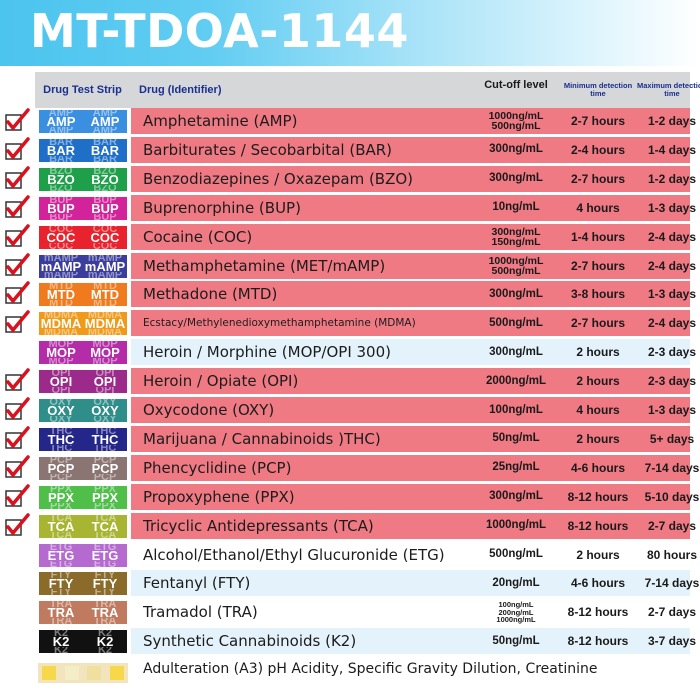 The width and height of the screenshot is (700, 700). Describe the element at coordinates (198, 236) in the screenshot. I see `drug-name: Cocaine (COC)` at that location.